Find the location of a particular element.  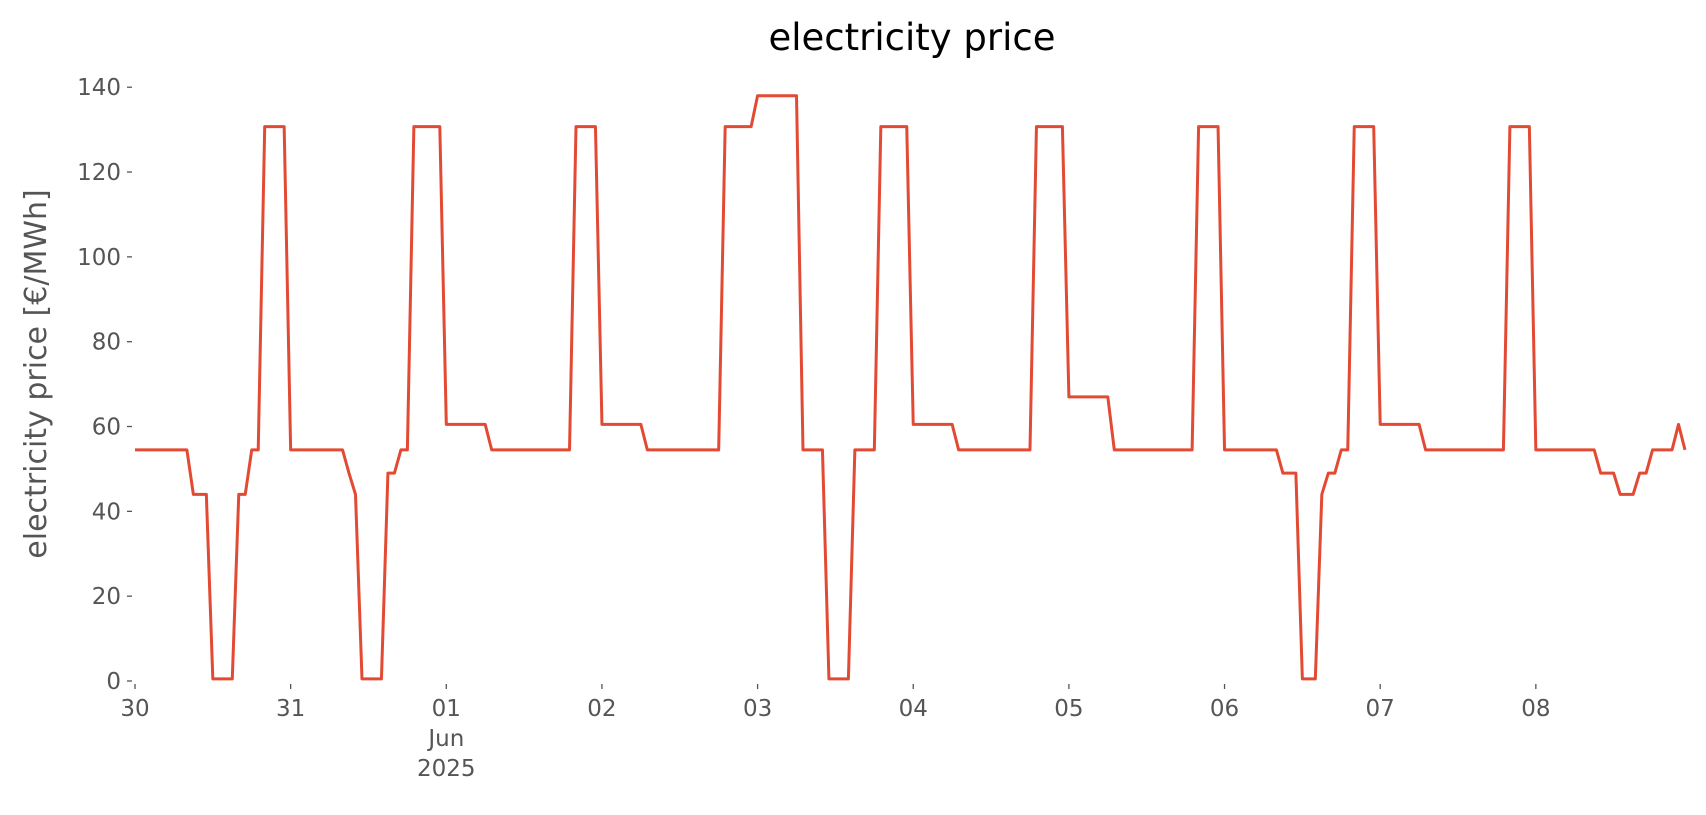

x-tick-label: 03 is located at coordinates (757, 709).